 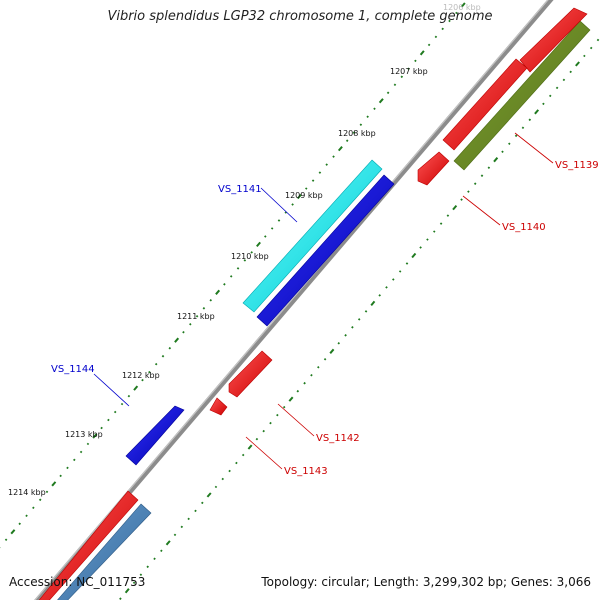 What do you see at coordinates (279, 205) in the screenshot?
I see `callout-vs1141` at bounding box center [279, 205].